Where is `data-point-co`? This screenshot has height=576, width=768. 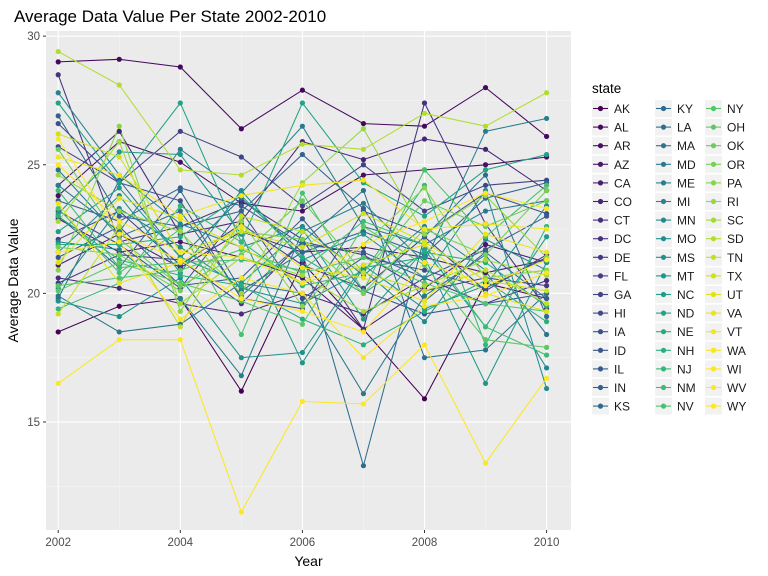 data-point-co is located at coordinates (119, 131).